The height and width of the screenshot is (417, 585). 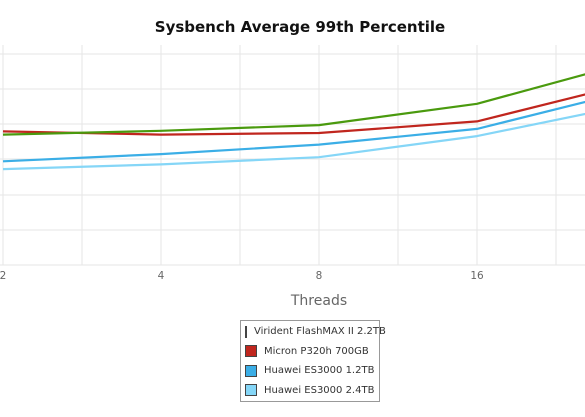 What do you see at coordinates (293, 114) in the screenshot?
I see `series-line-micron-p320h-700gb` at bounding box center [293, 114].